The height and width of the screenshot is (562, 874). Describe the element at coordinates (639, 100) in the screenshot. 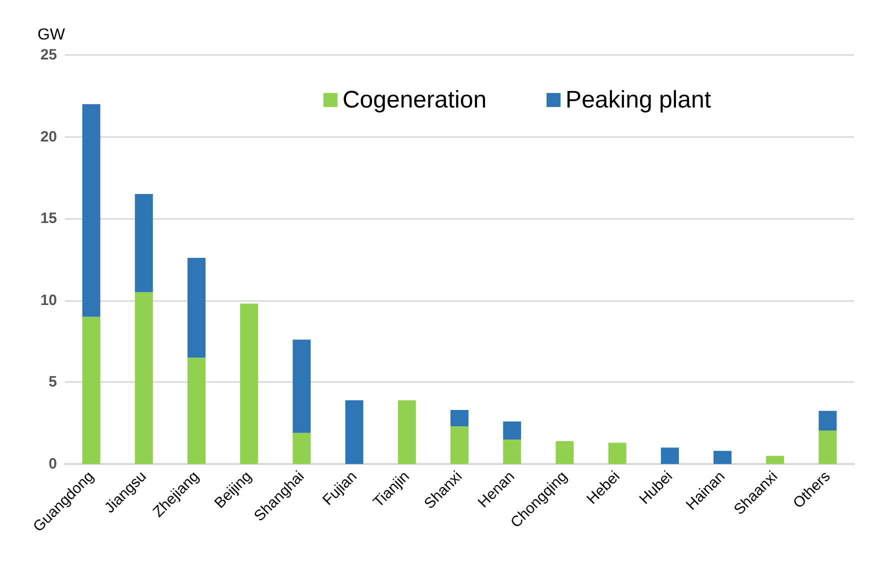

I see `legend-label: Peaking plant` at that location.